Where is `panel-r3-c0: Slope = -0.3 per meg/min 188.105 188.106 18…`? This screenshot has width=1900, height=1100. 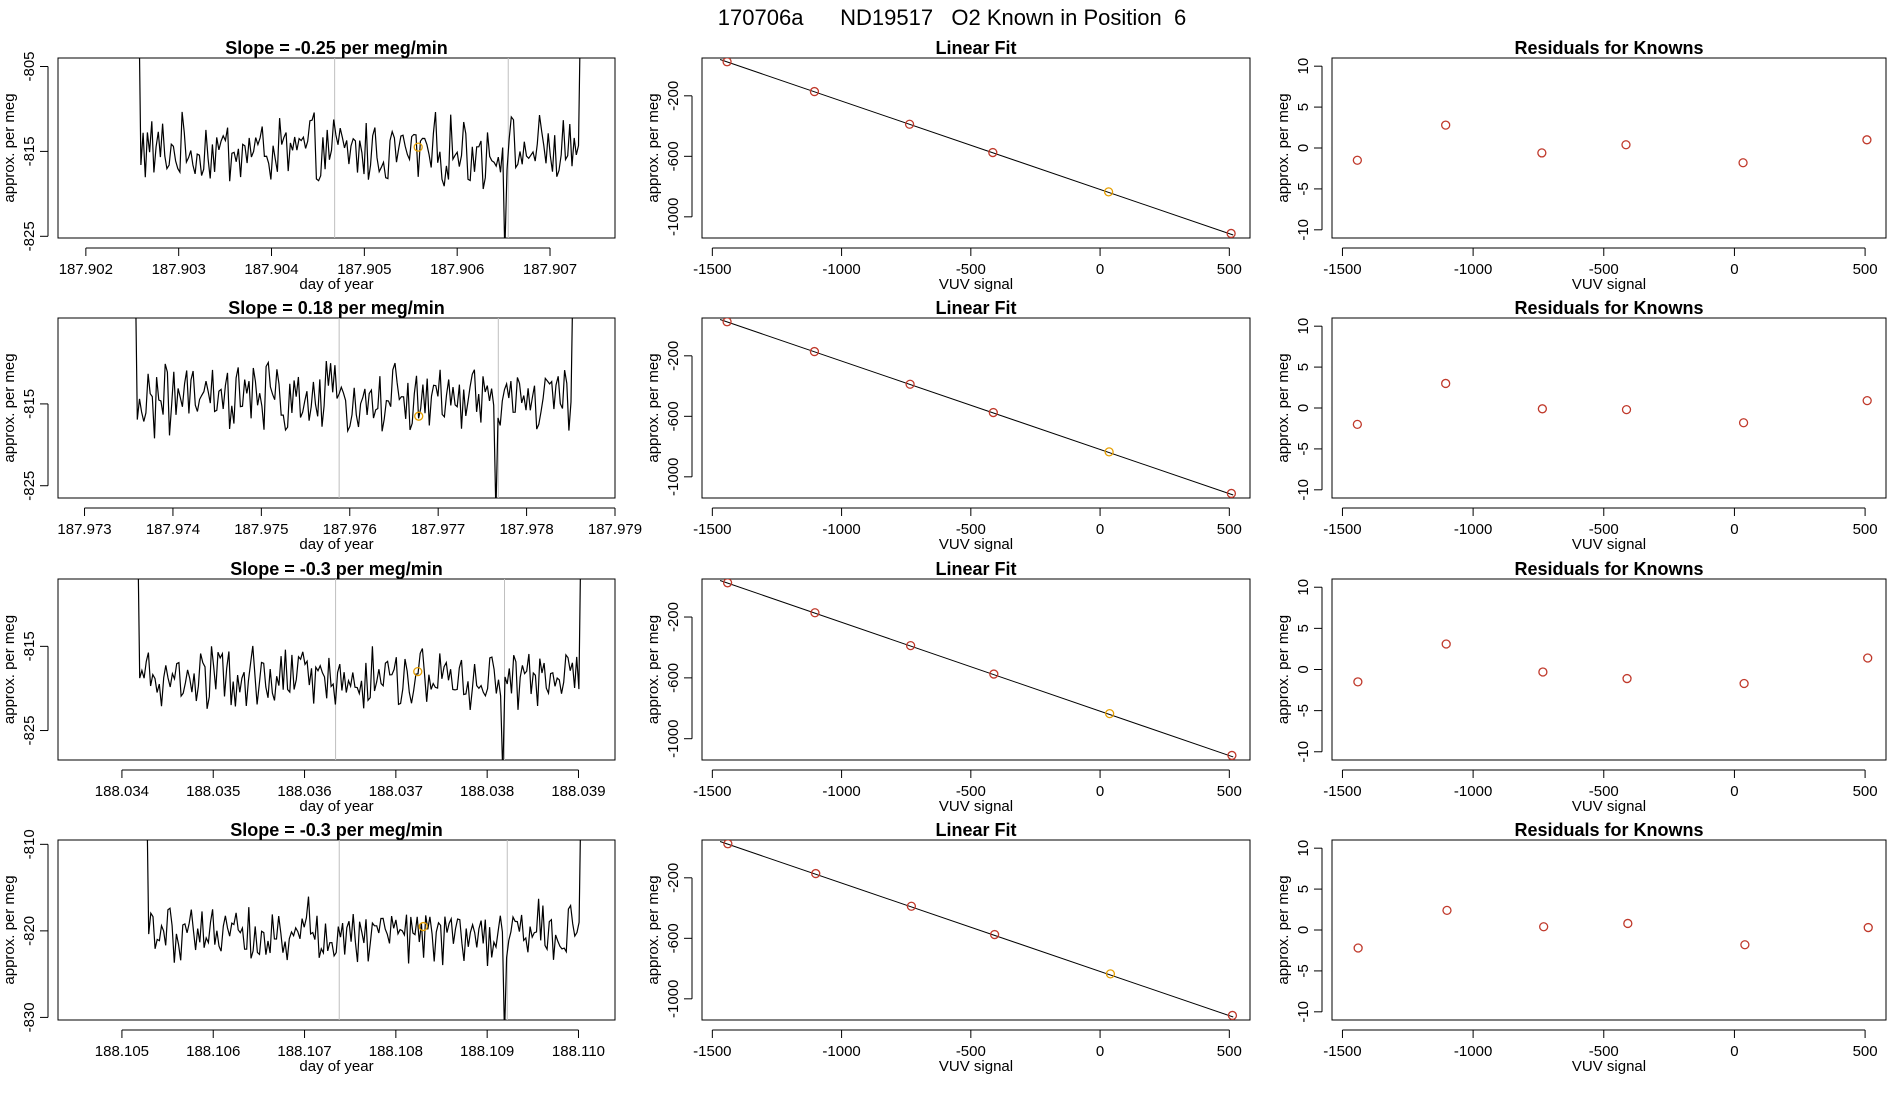 panel-r3-c0: Slope = -0.3 per meg/min 188.105 188.106 18… is located at coordinates (308, 947).